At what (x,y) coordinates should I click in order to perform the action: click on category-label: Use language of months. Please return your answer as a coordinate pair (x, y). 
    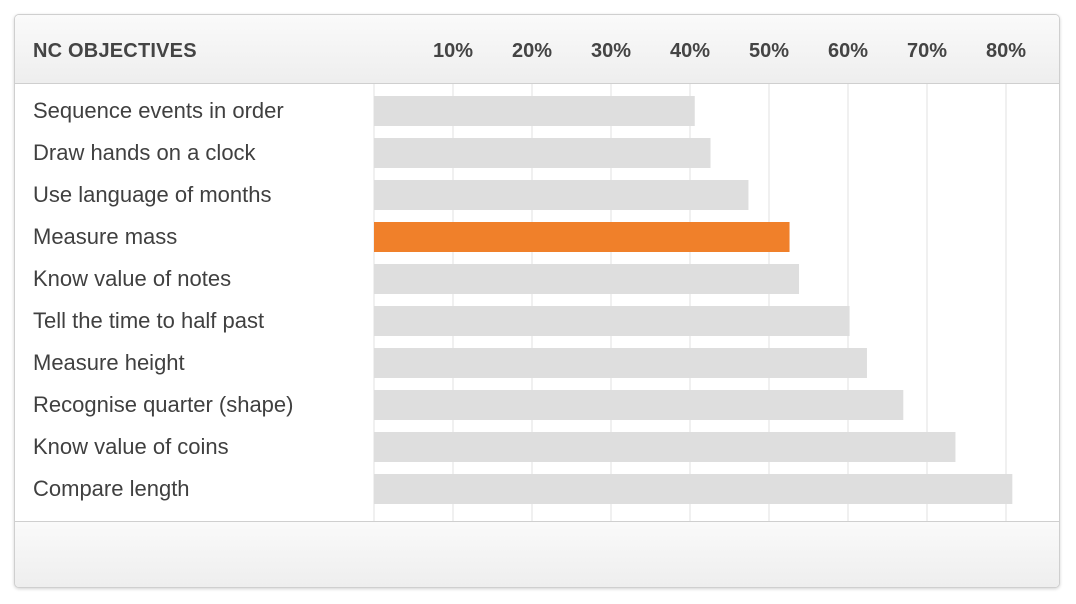
    Looking at the image, I should click on (152, 194).